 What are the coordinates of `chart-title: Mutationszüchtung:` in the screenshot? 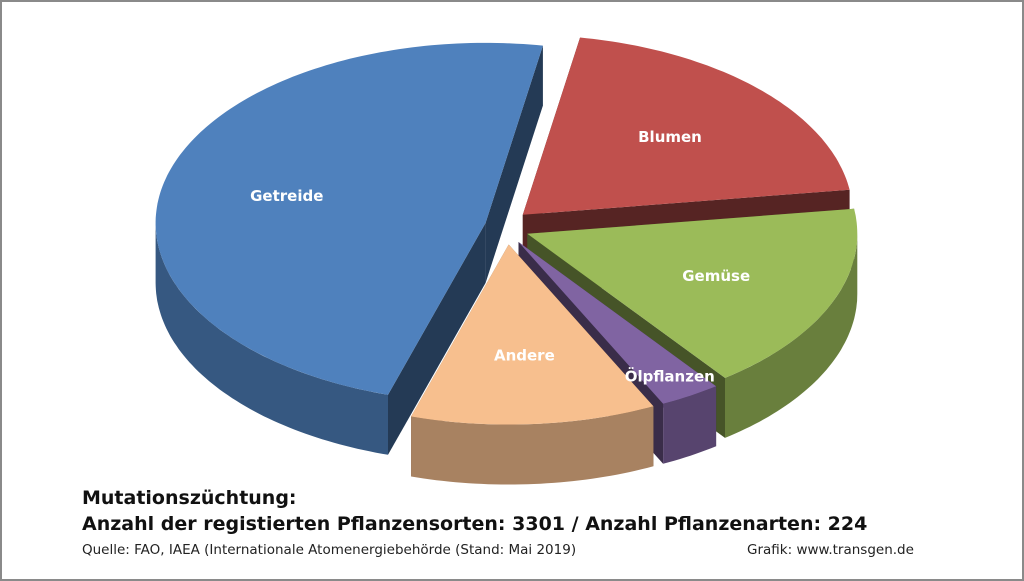 It's located at (189, 498).